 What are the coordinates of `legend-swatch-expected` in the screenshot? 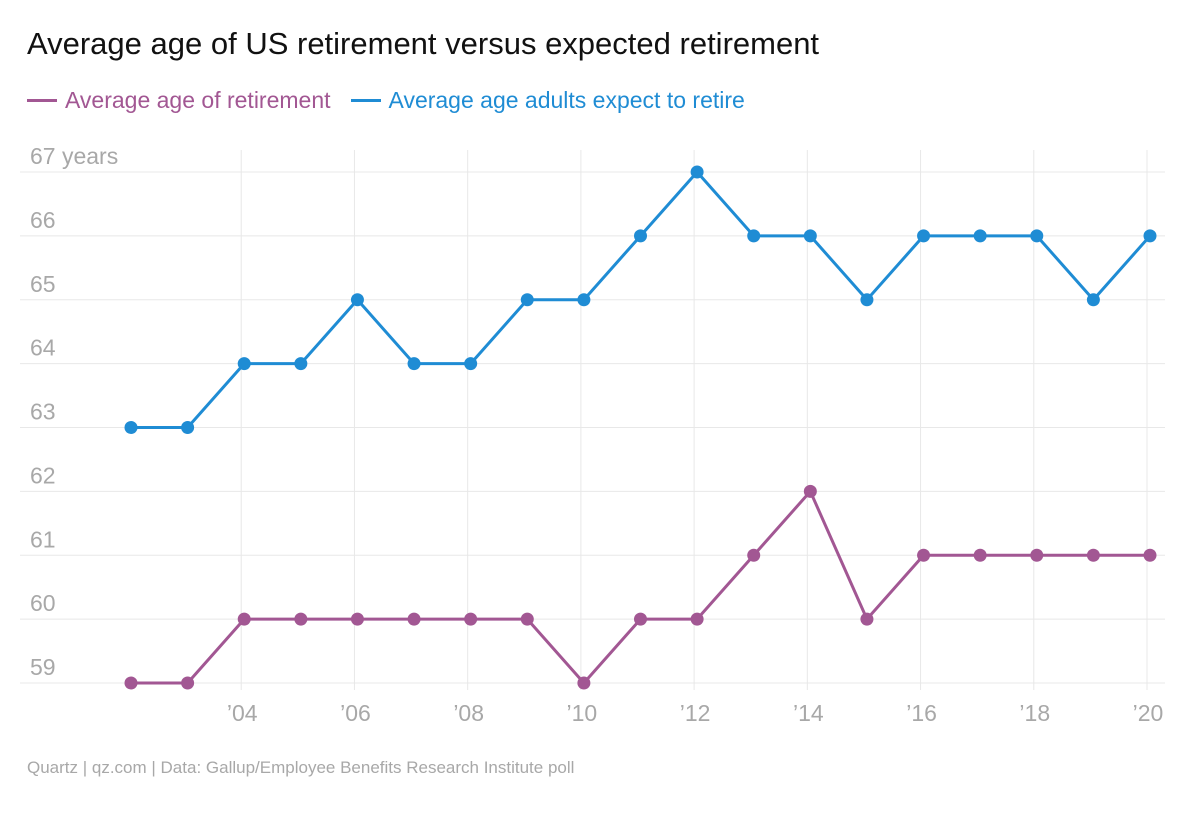 It's located at (365, 100).